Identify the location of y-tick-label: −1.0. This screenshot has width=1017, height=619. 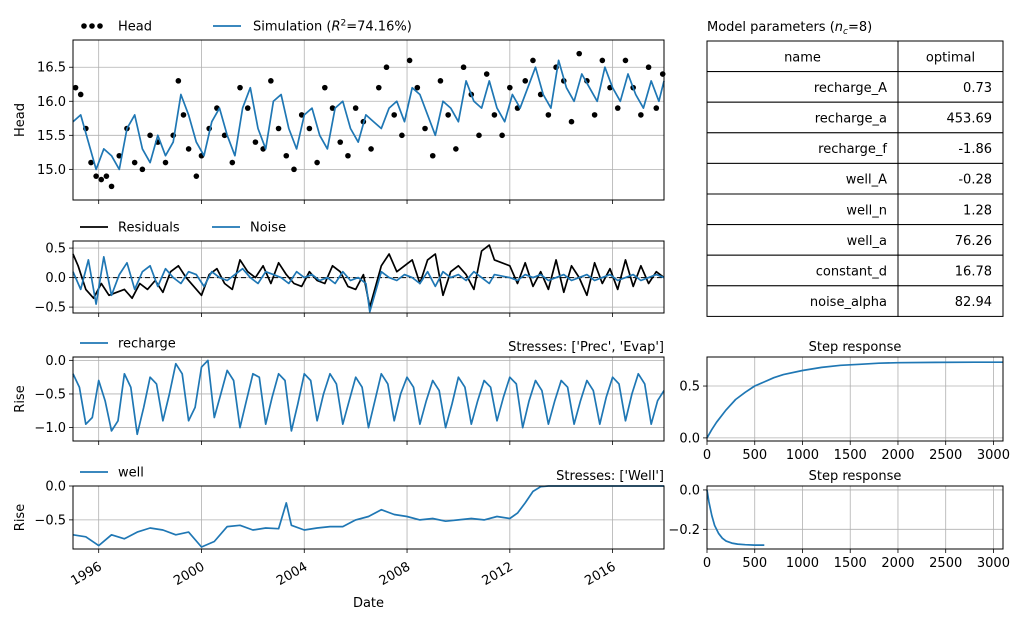
(50, 428).